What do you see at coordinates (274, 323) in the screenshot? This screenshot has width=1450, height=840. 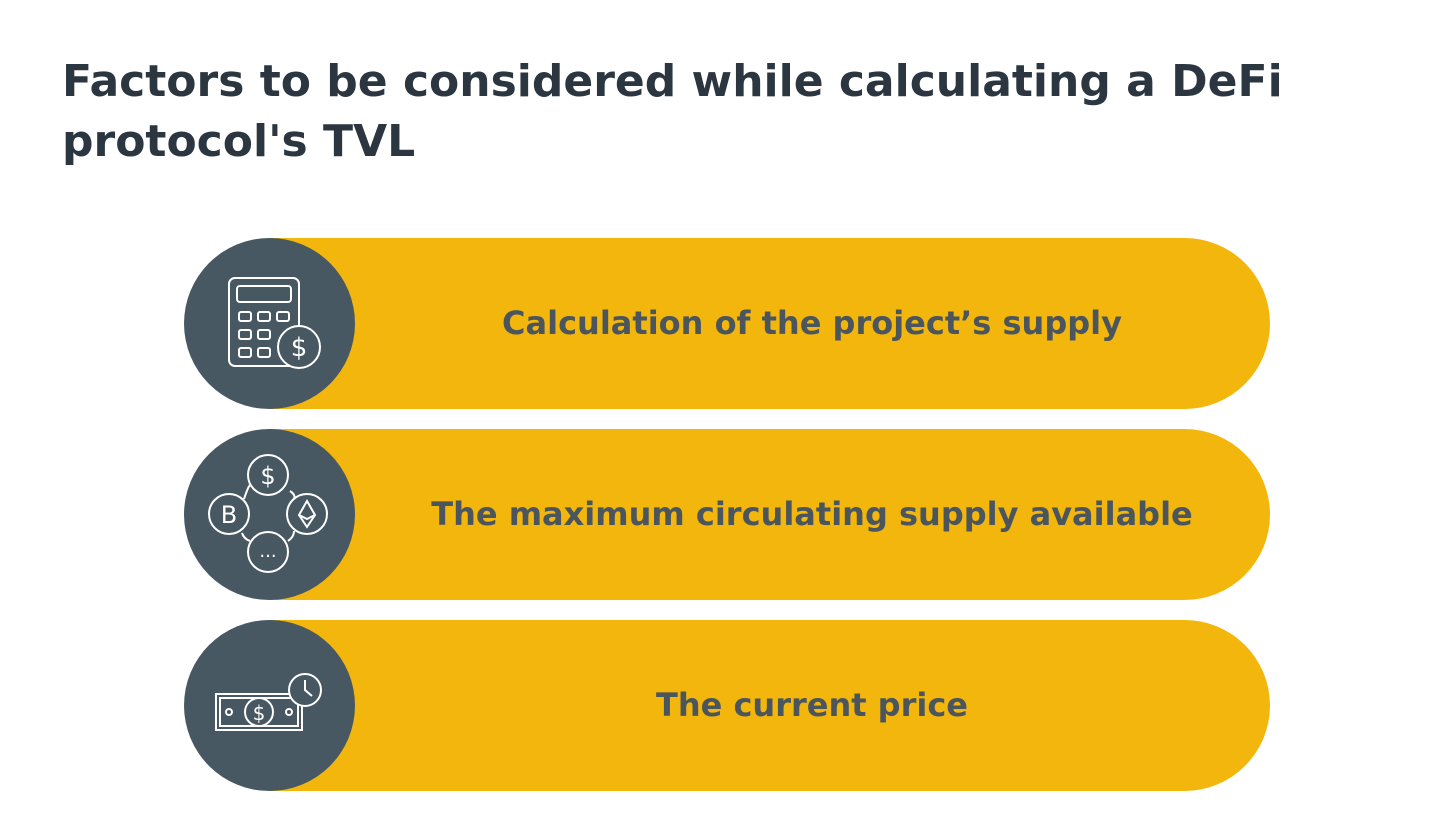 I see `calculator-icon: $` at bounding box center [274, 323].